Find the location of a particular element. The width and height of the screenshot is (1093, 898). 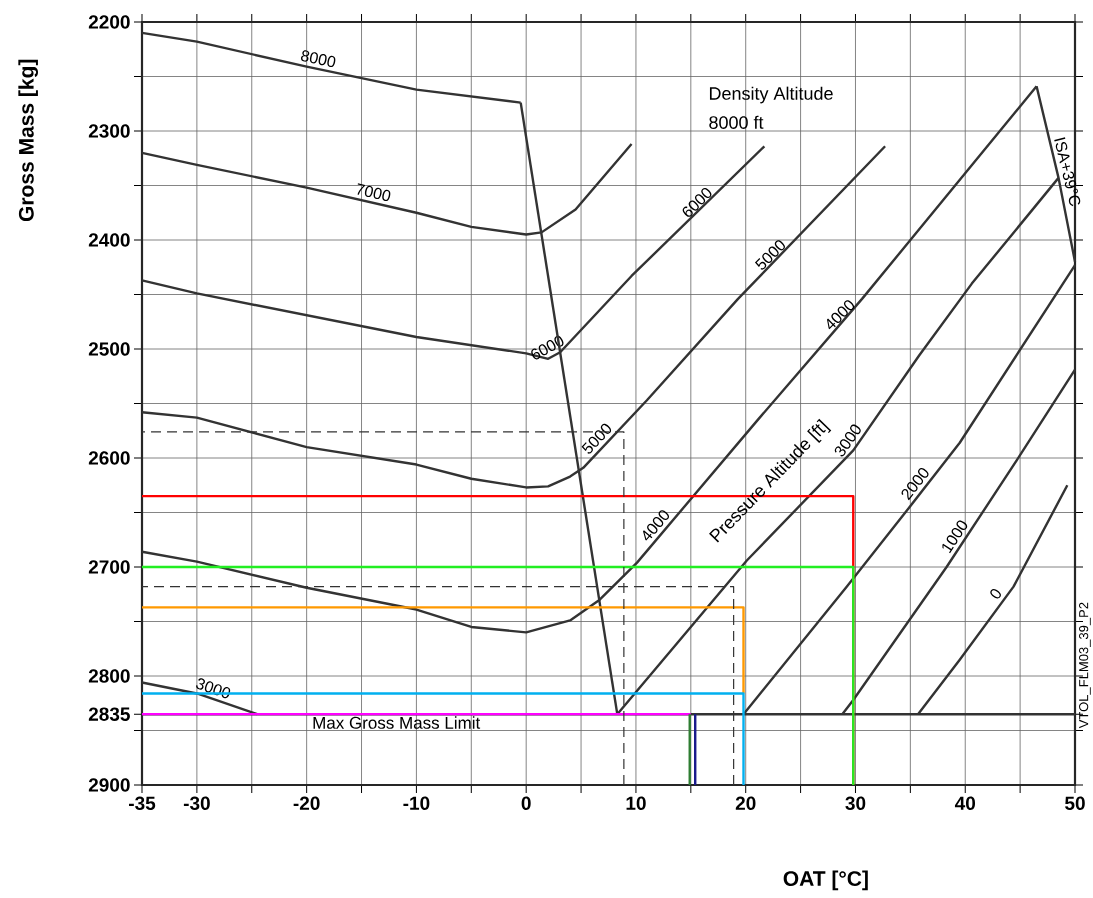

x-axis-title: OAT [°C] is located at coordinates (825, 880).